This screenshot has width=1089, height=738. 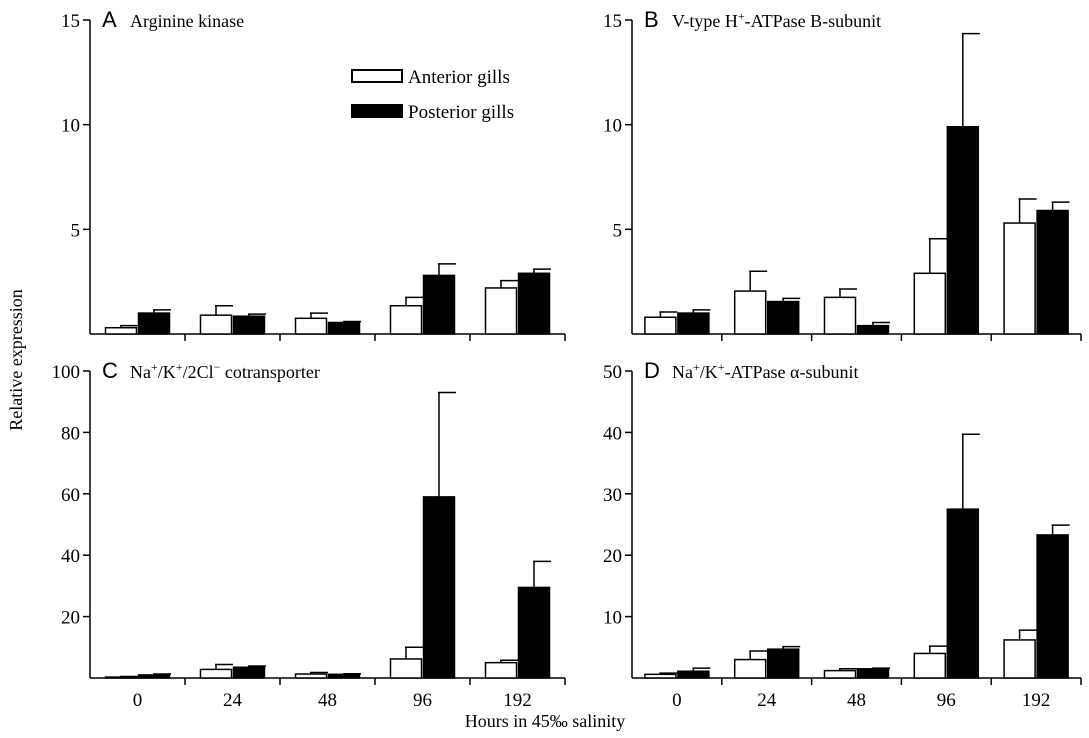 I want to click on panel-title: Arginine kinase, so click(x=187, y=21).